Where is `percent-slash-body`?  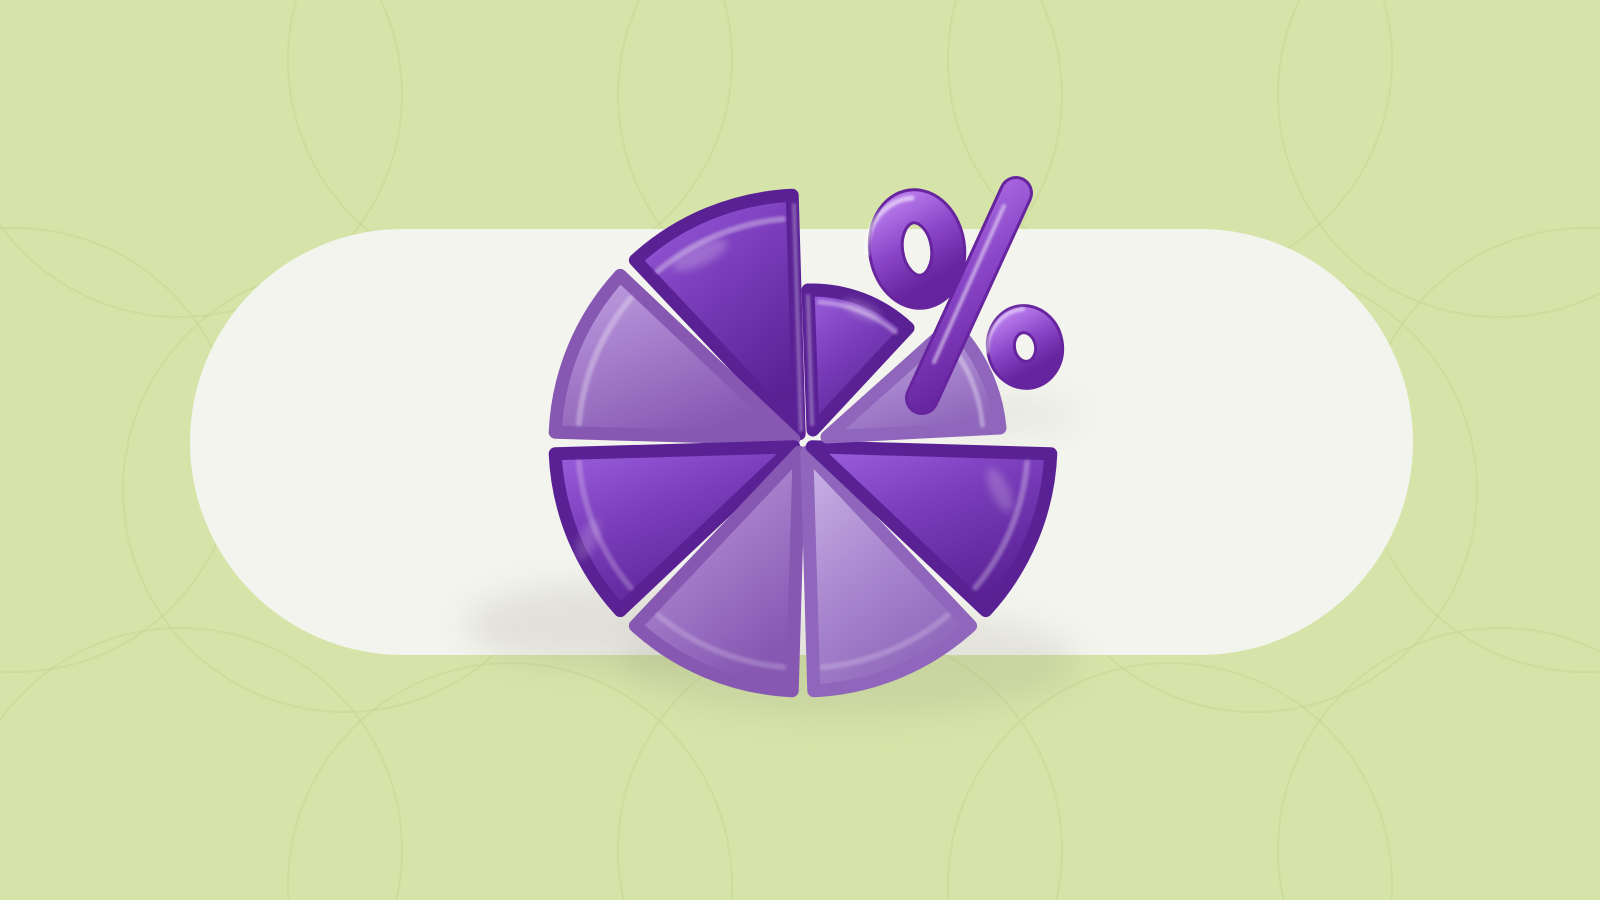 percent-slash-body is located at coordinates (969, 295).